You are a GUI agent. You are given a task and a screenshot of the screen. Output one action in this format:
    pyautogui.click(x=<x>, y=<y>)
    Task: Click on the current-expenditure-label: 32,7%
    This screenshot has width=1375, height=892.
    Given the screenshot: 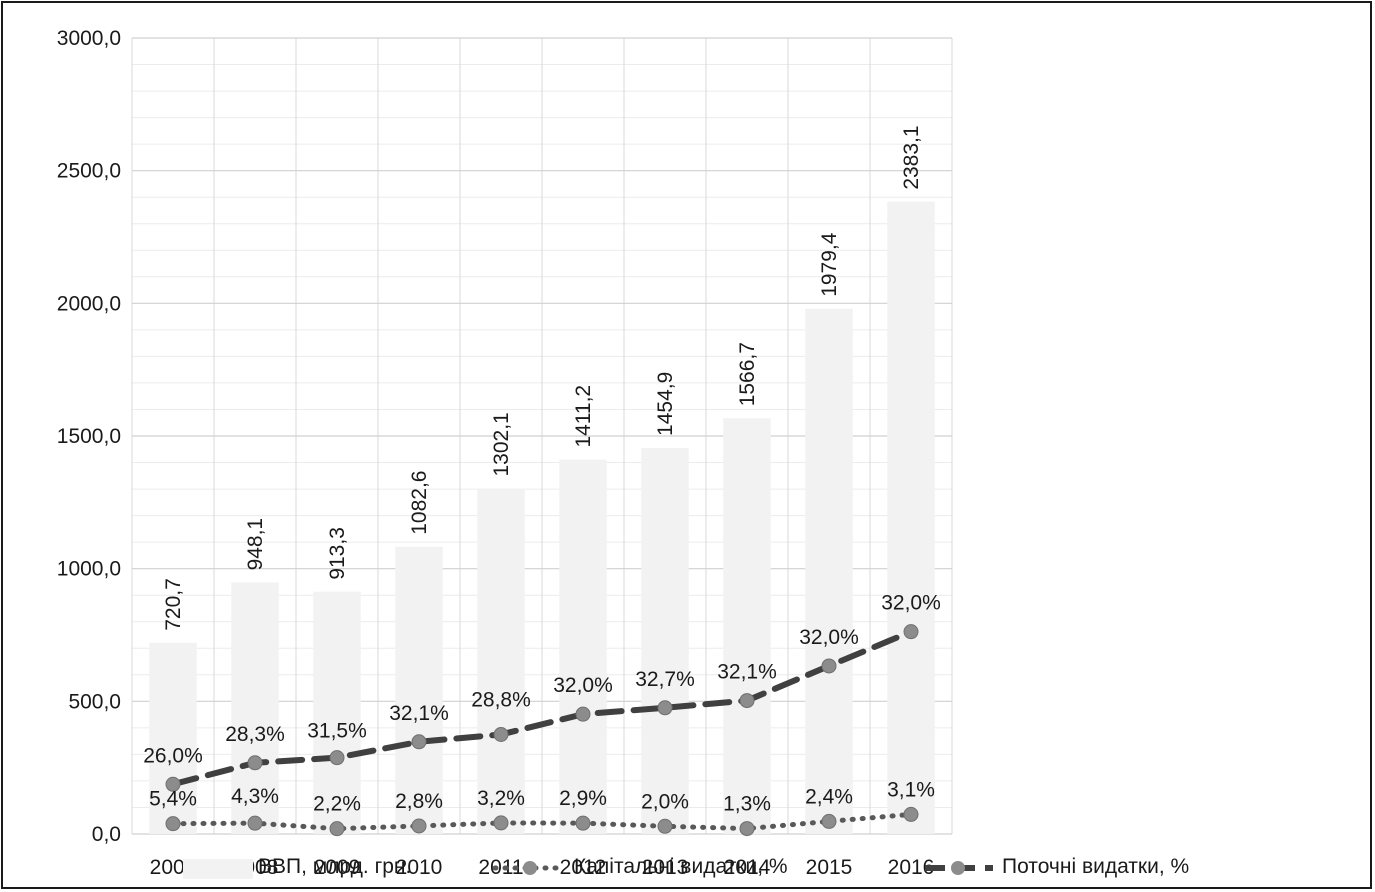 What is the action you would take?
    pyautogui.click(x=665, y=679)
    